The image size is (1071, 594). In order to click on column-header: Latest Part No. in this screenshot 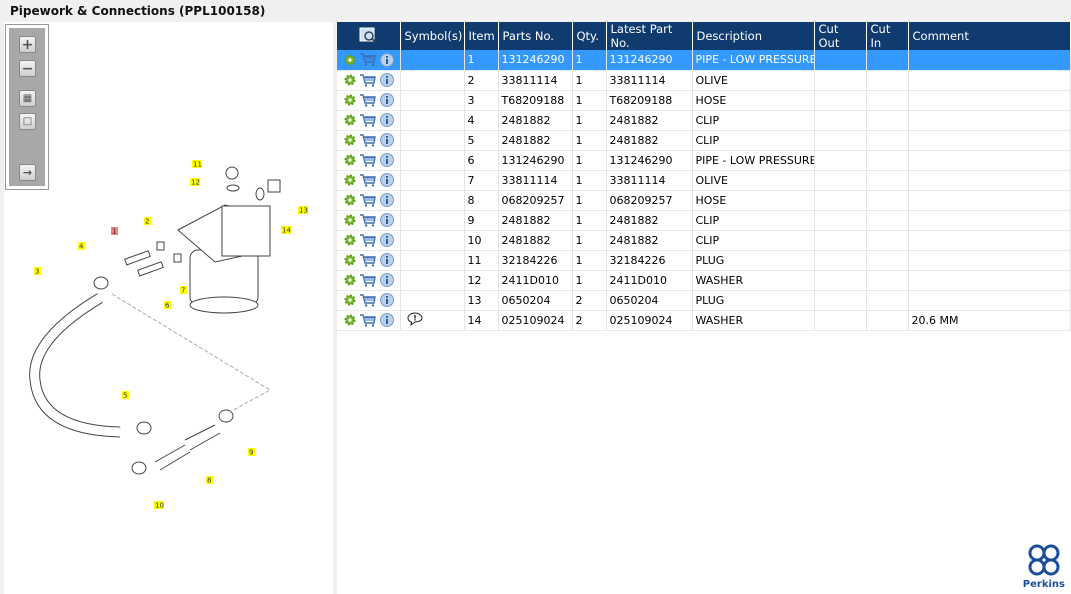, I will do `click(649, 36)`.